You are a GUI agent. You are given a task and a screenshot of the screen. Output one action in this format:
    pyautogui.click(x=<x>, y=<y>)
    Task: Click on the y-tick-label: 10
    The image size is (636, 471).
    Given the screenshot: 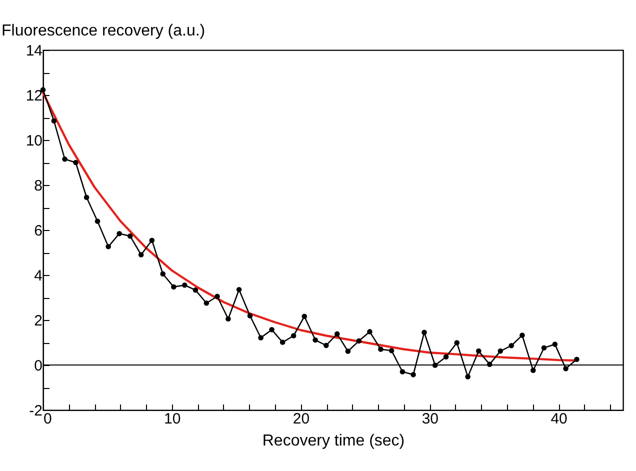 What is the action you would take?
    pyautogui.click(x=34, y=141)
    